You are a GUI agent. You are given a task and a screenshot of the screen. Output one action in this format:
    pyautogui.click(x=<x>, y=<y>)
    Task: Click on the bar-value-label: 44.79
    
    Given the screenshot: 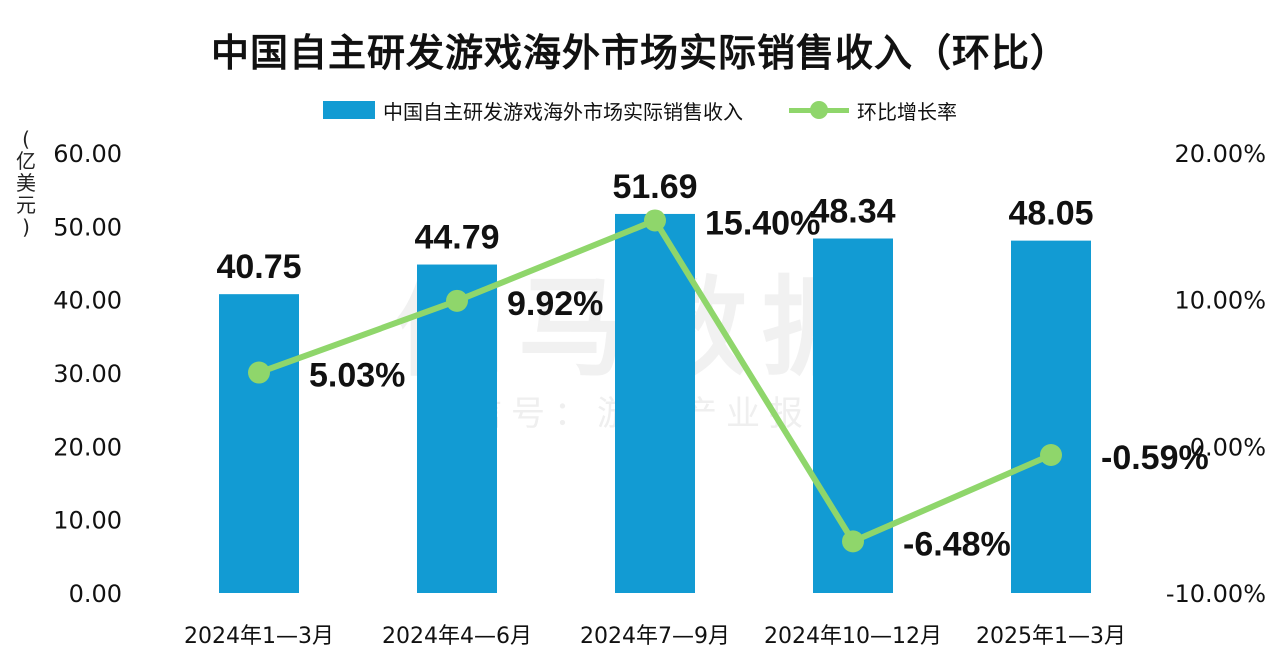 What is the action you would take?
    pyautogui.click(x=456, y=238)
    